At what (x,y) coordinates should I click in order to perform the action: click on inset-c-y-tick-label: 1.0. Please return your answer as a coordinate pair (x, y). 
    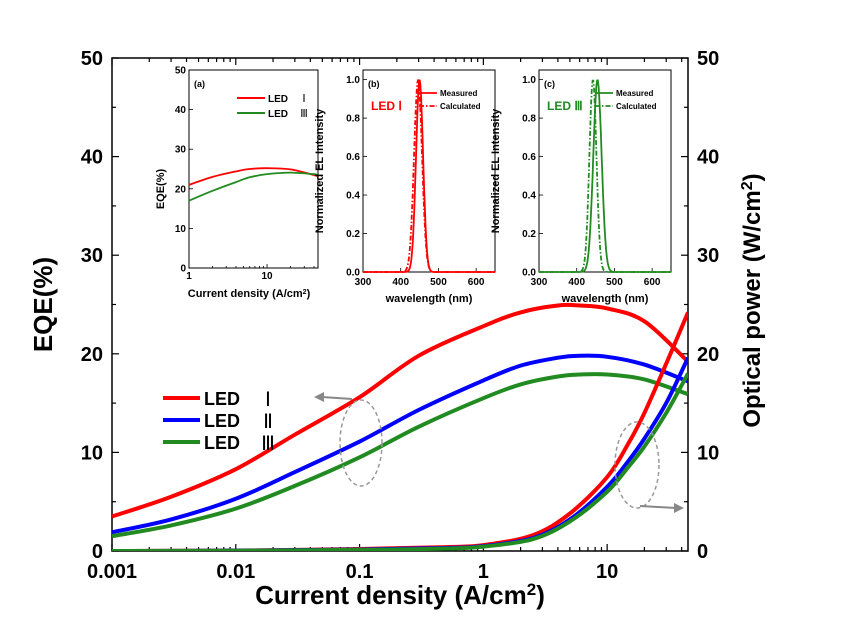
    Looking at the image, I should click on (529, 80).